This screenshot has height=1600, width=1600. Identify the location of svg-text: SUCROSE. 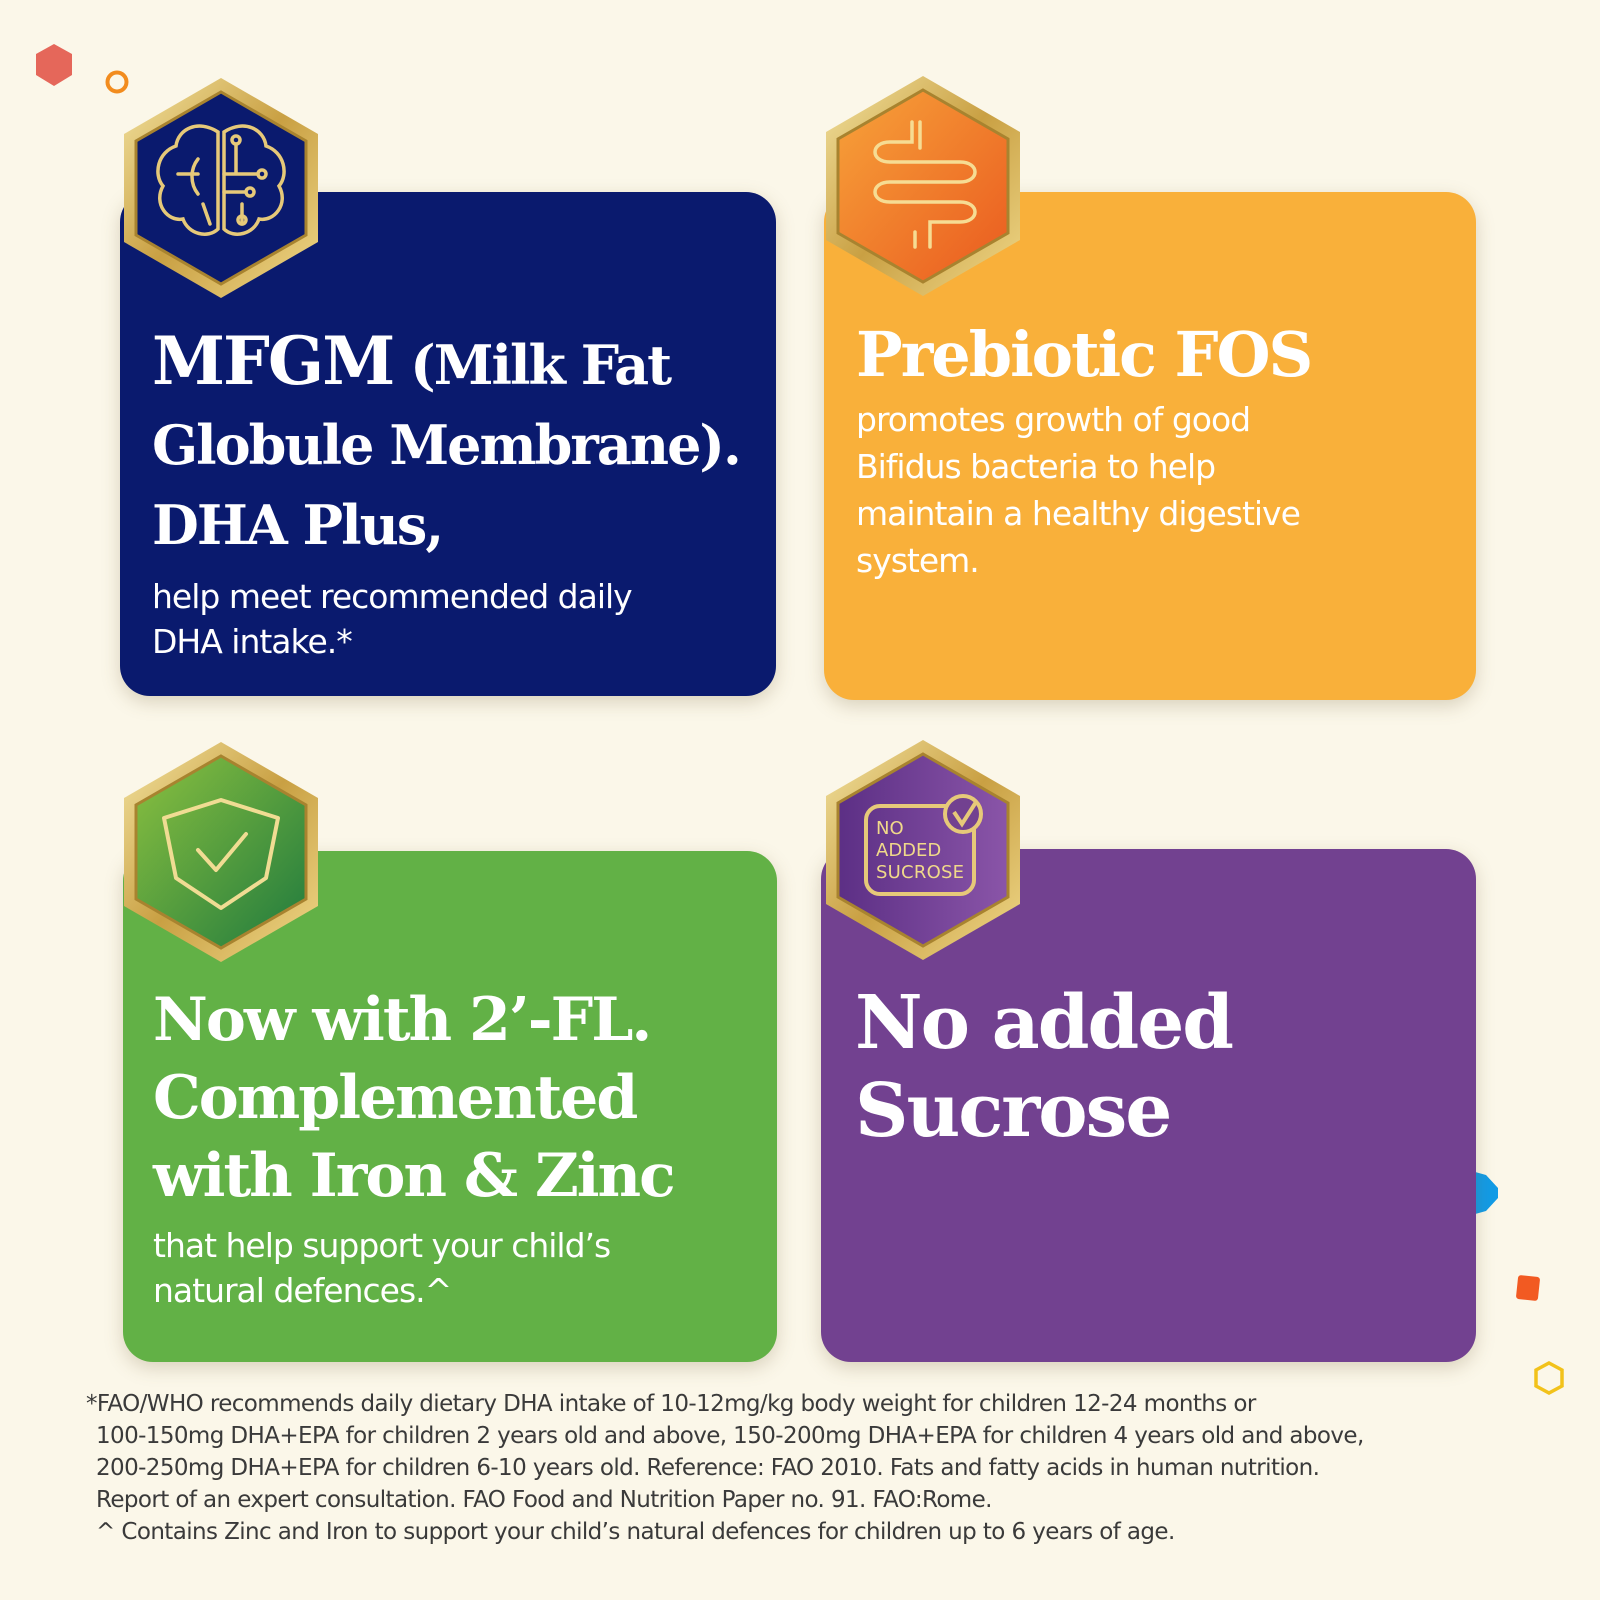
(920, 872).